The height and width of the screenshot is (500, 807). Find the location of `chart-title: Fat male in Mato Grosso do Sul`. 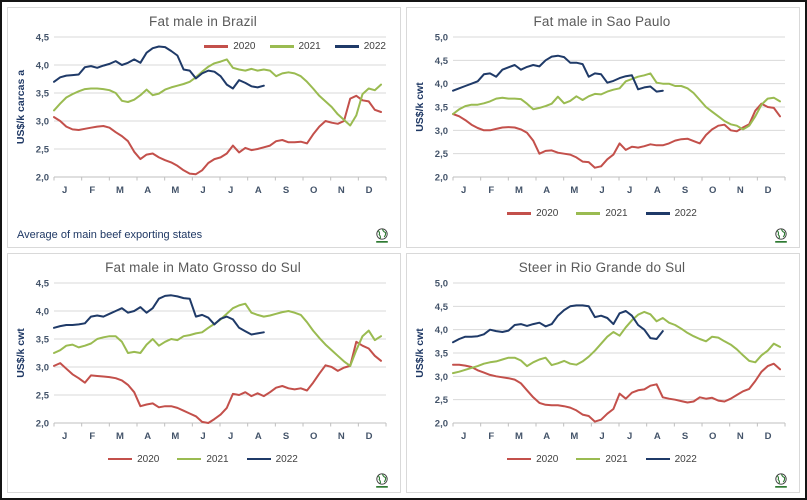

chart-title: Fat male in Mato Grosso do Sul is located at coordinates (203, 267).